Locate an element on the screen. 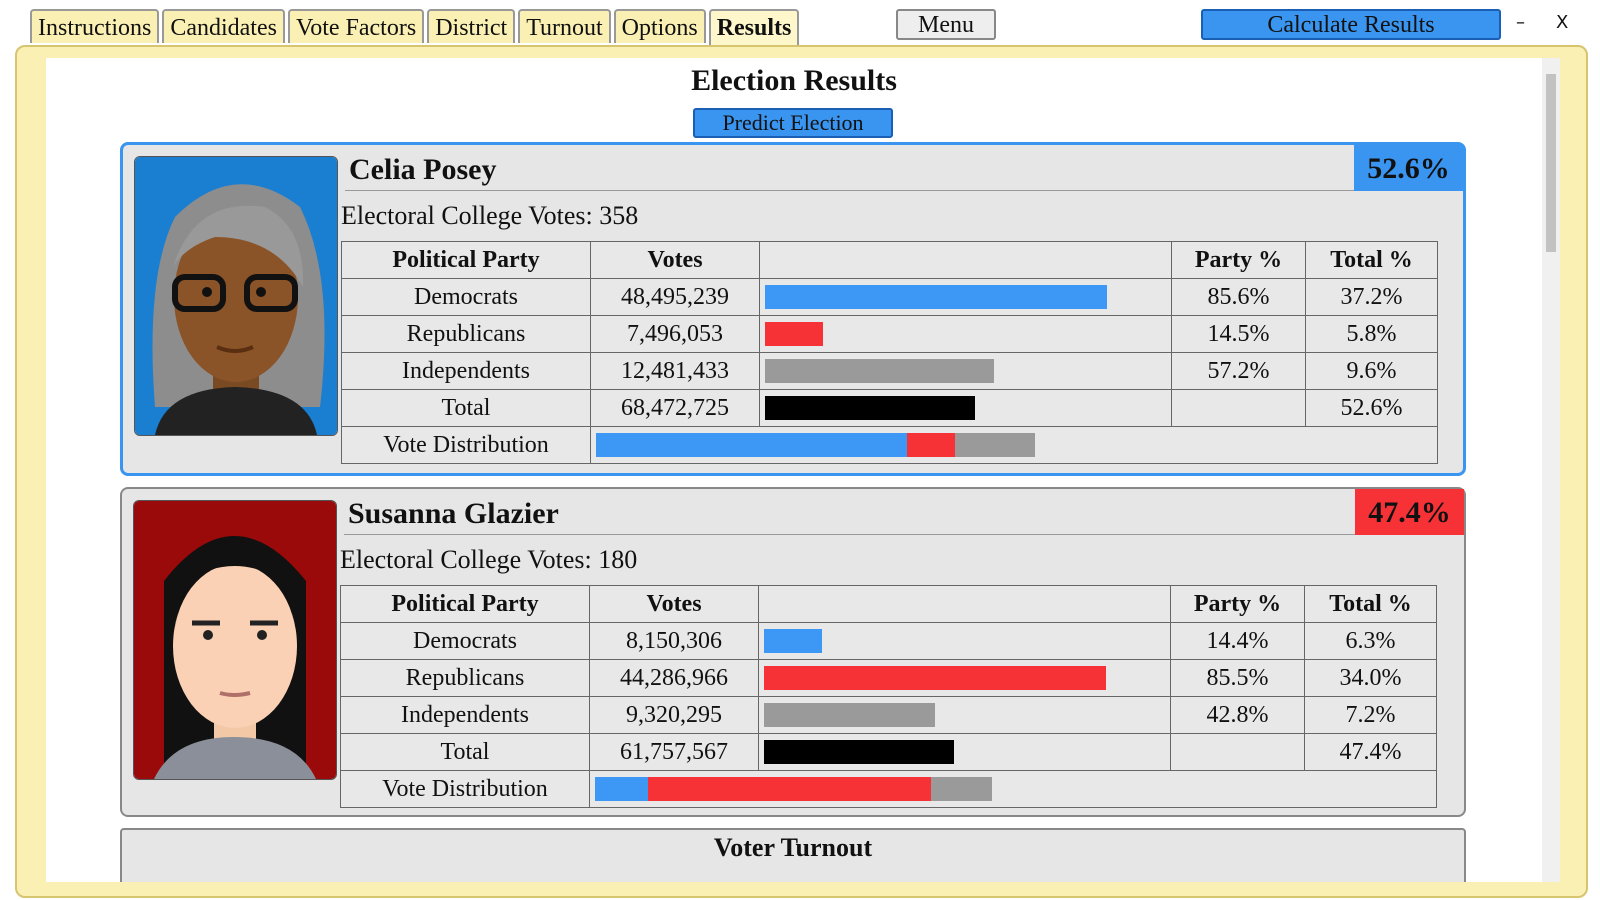 Image resolution: width=1600 pixels, height=900 pixels. party-row: Republicans 44,286,966 85.5% 34.0% is located at coordinates (888, 678).